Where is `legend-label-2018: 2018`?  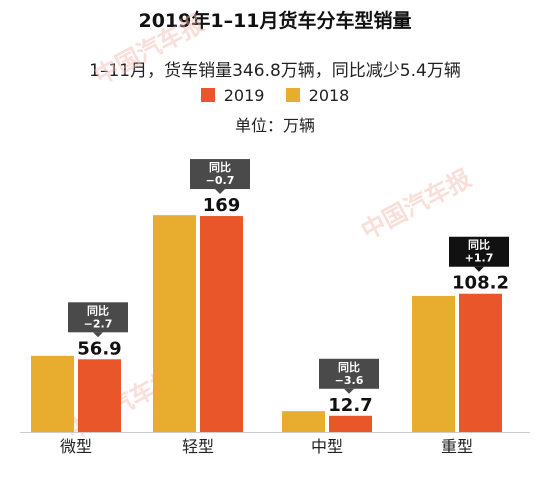 legend-label-2018: 2018 is located at coordinates (329, 95).